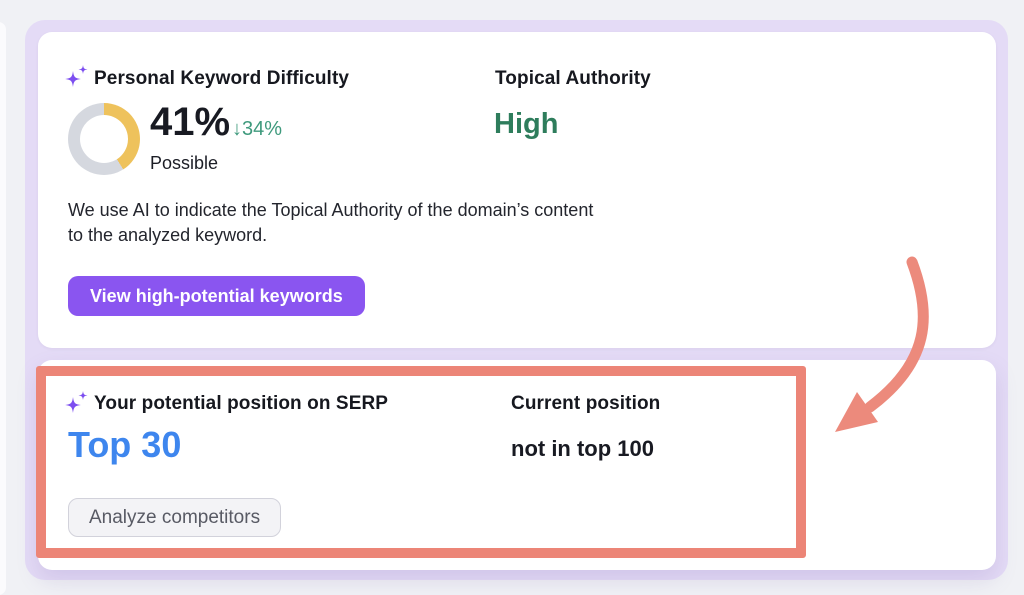  I want to click on topical-authority-label: Topical Authority, so click(573, 78).